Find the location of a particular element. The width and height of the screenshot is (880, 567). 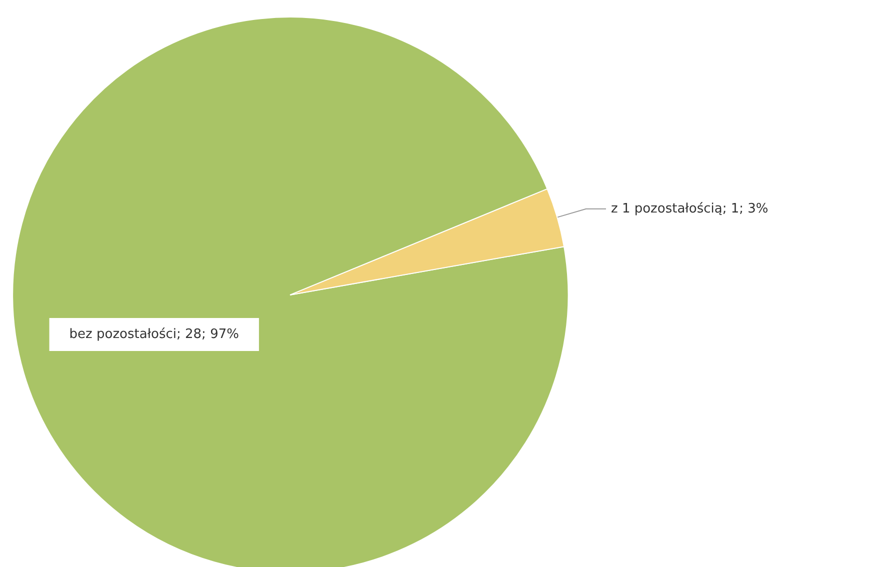

slice-label: z 1 pozostałością; 1; 3% is located at coordinates (689, 208).